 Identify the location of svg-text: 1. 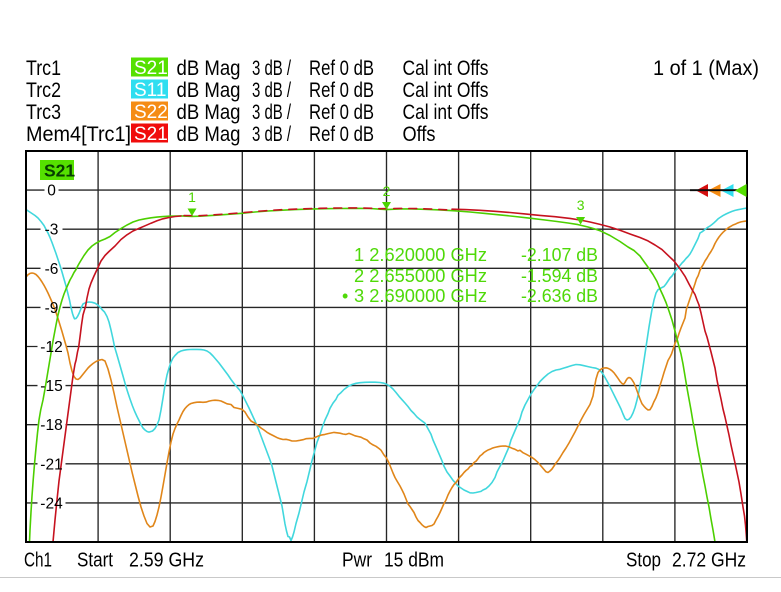
(192, 197).